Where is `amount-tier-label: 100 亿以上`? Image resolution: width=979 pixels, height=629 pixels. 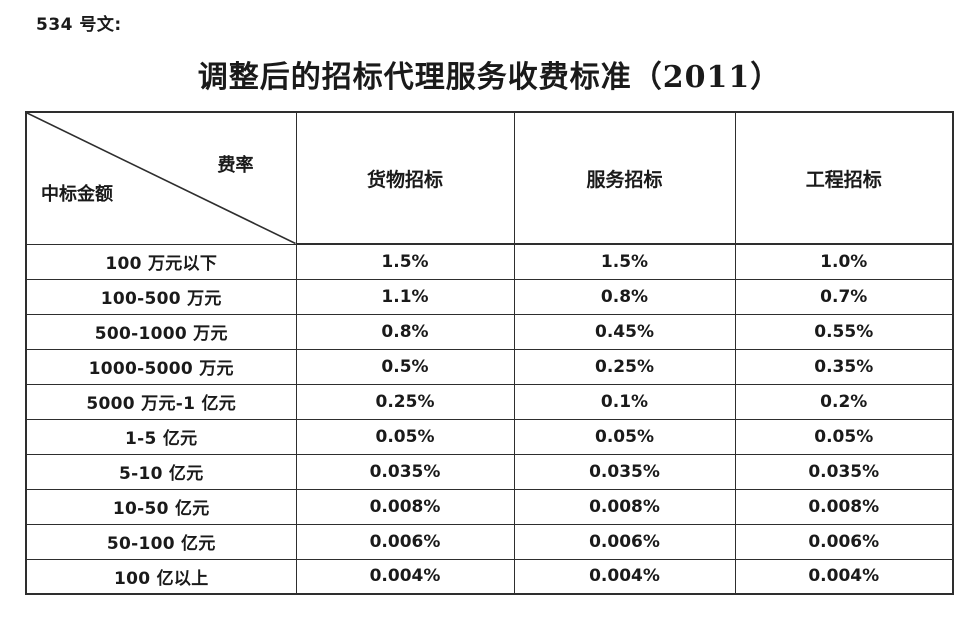 amount-tier-label: 100 亿以上 is located at coordinates (161, 576).